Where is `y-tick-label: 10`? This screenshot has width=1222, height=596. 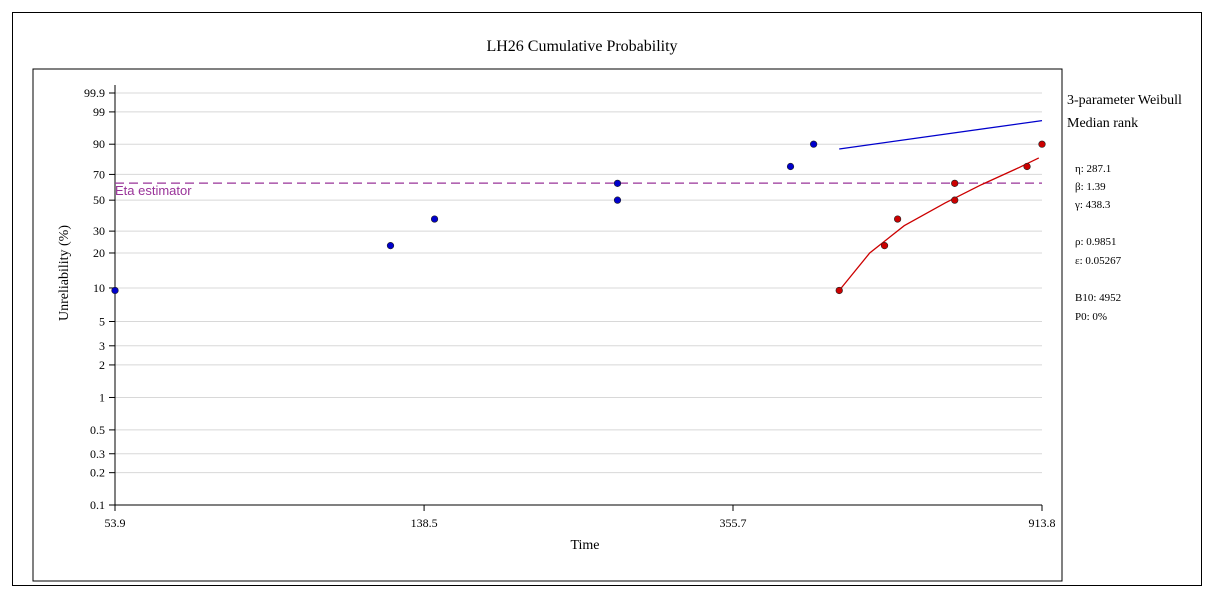 y-tick-label: 10 is located at coordinates (99, 288).